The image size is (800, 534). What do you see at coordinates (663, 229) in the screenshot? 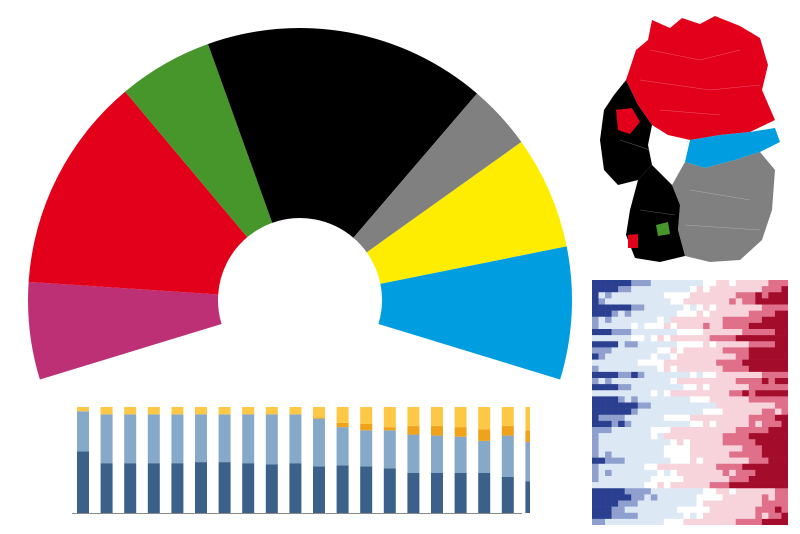
I see `region-green-patch` at bounding box center [663, 229].